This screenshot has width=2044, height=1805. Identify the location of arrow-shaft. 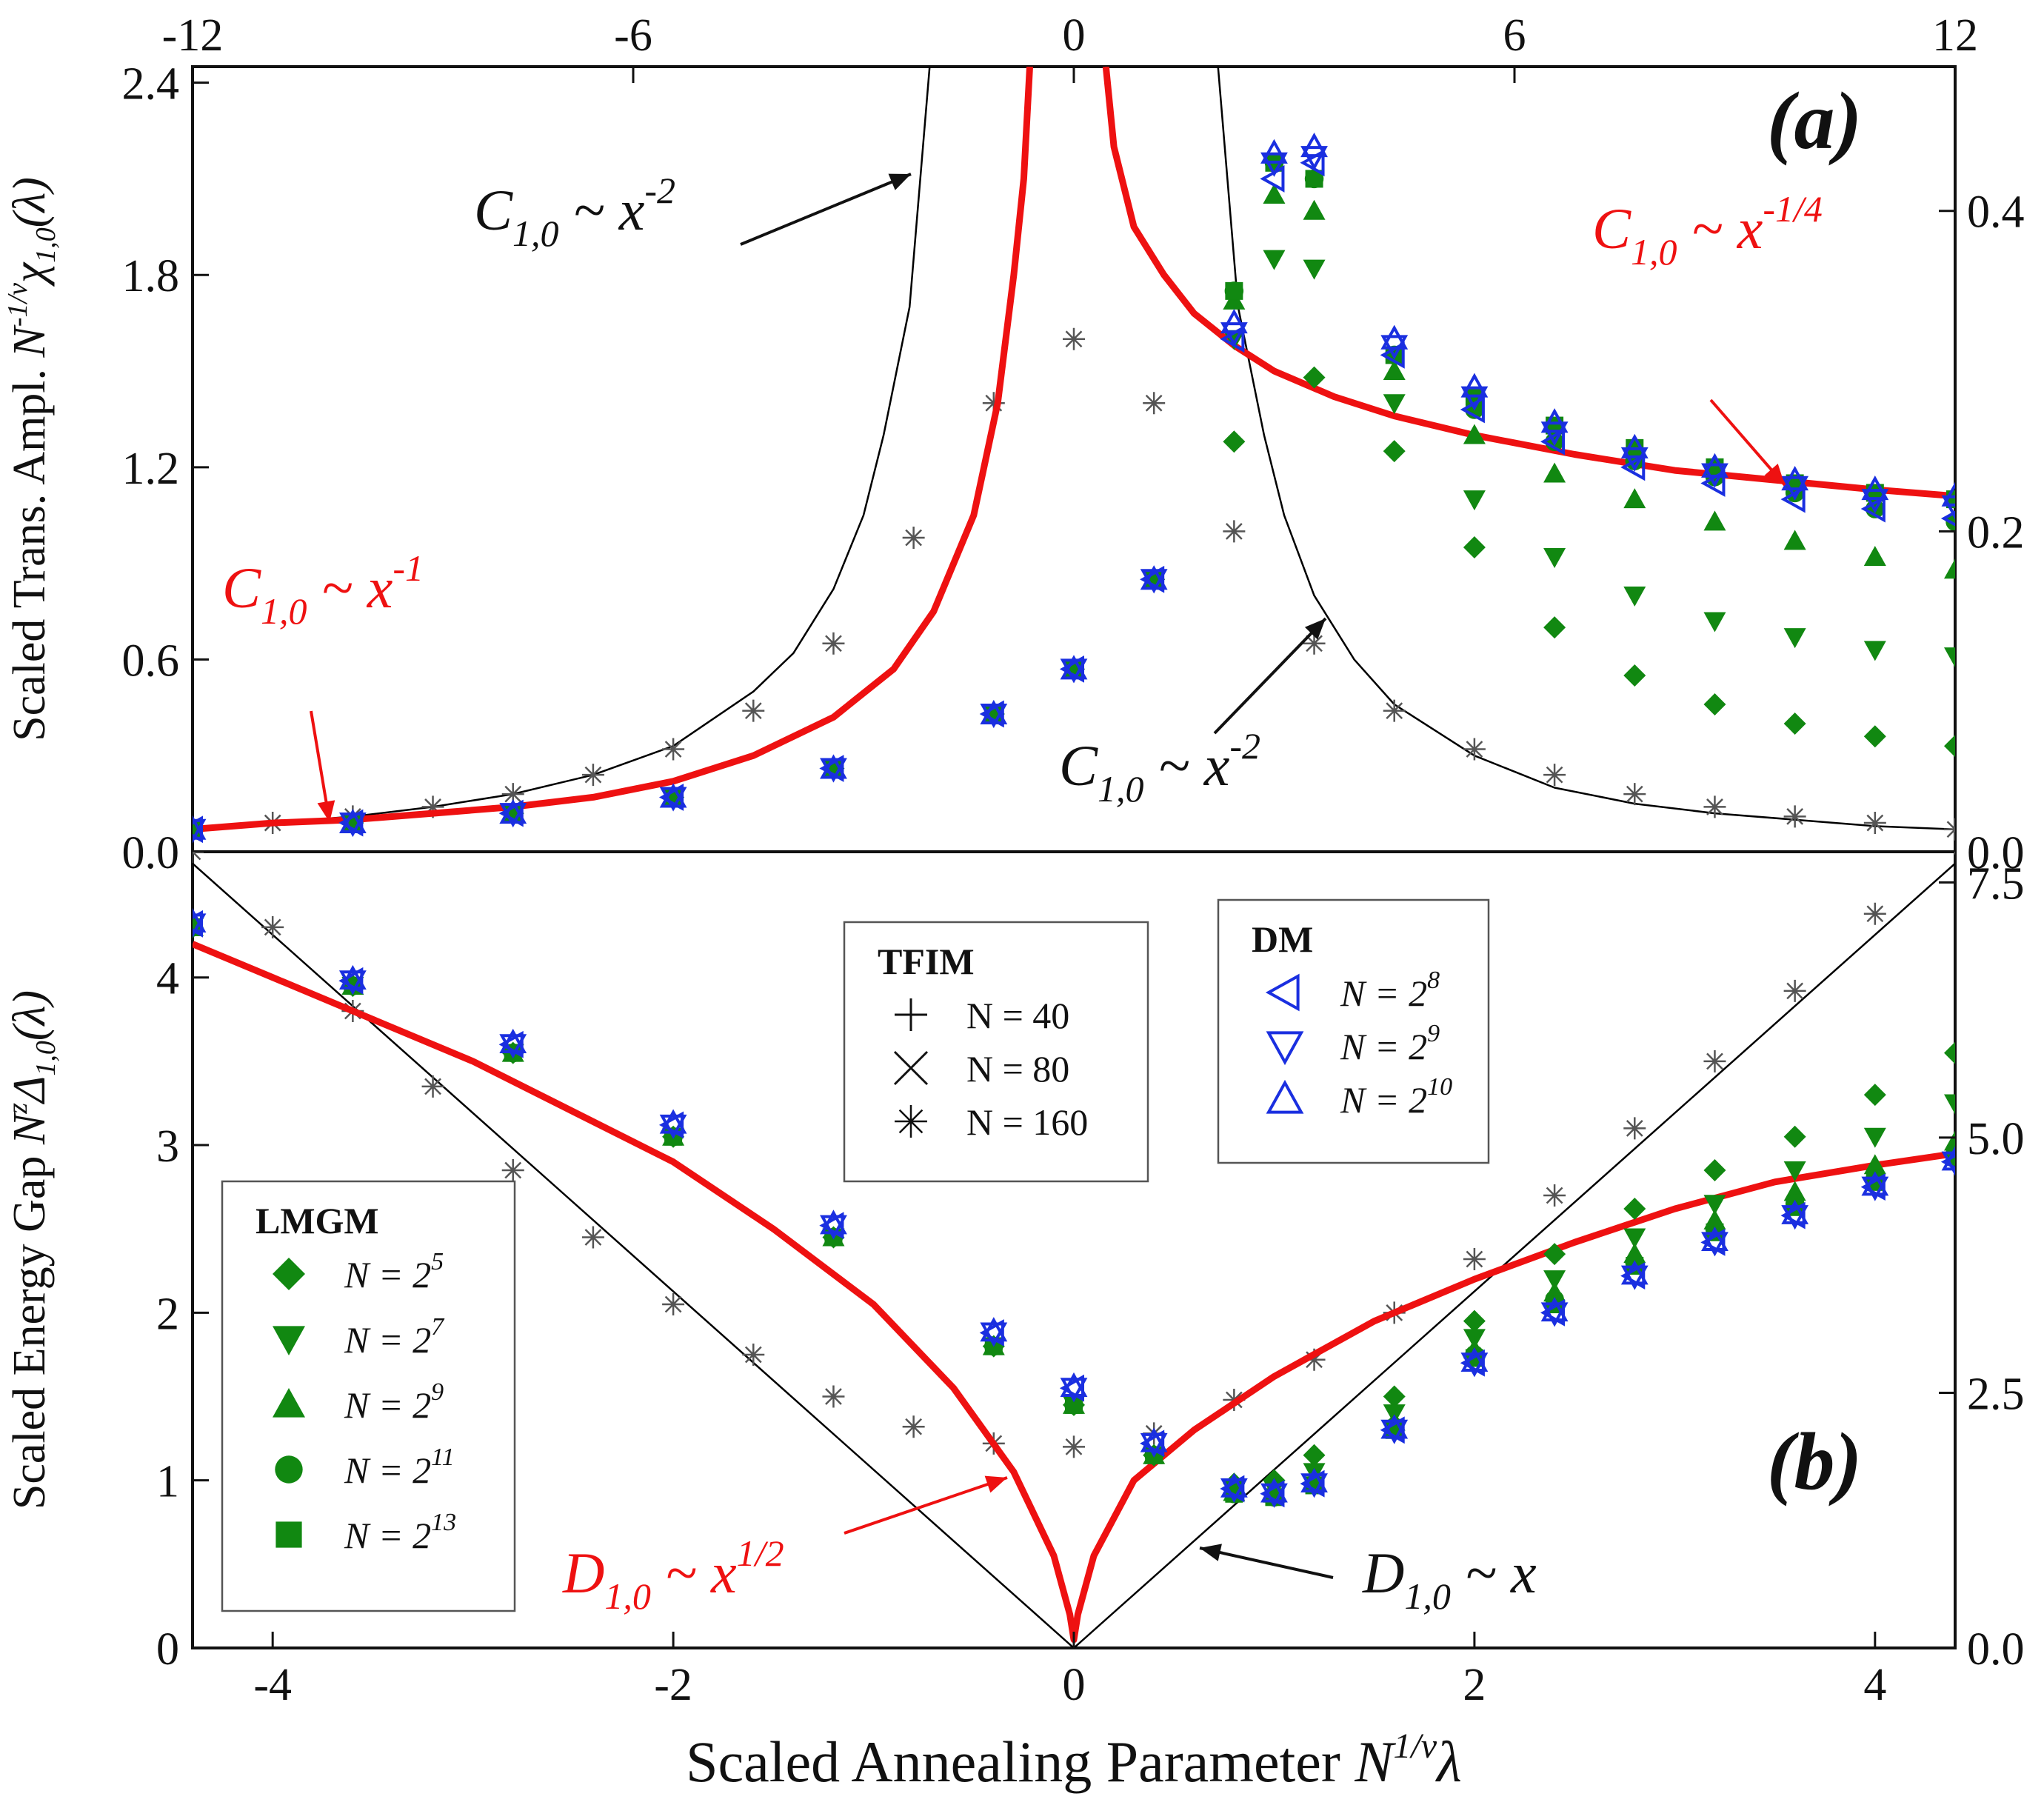
(826, 209).